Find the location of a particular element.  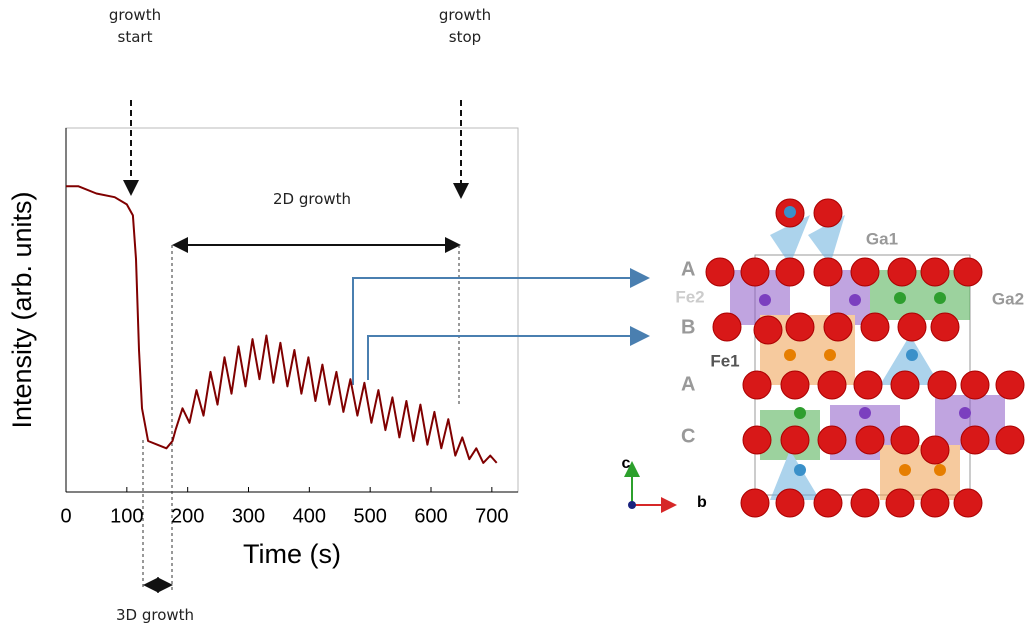

annotation: growth stop is located at coordinates (465, 26).